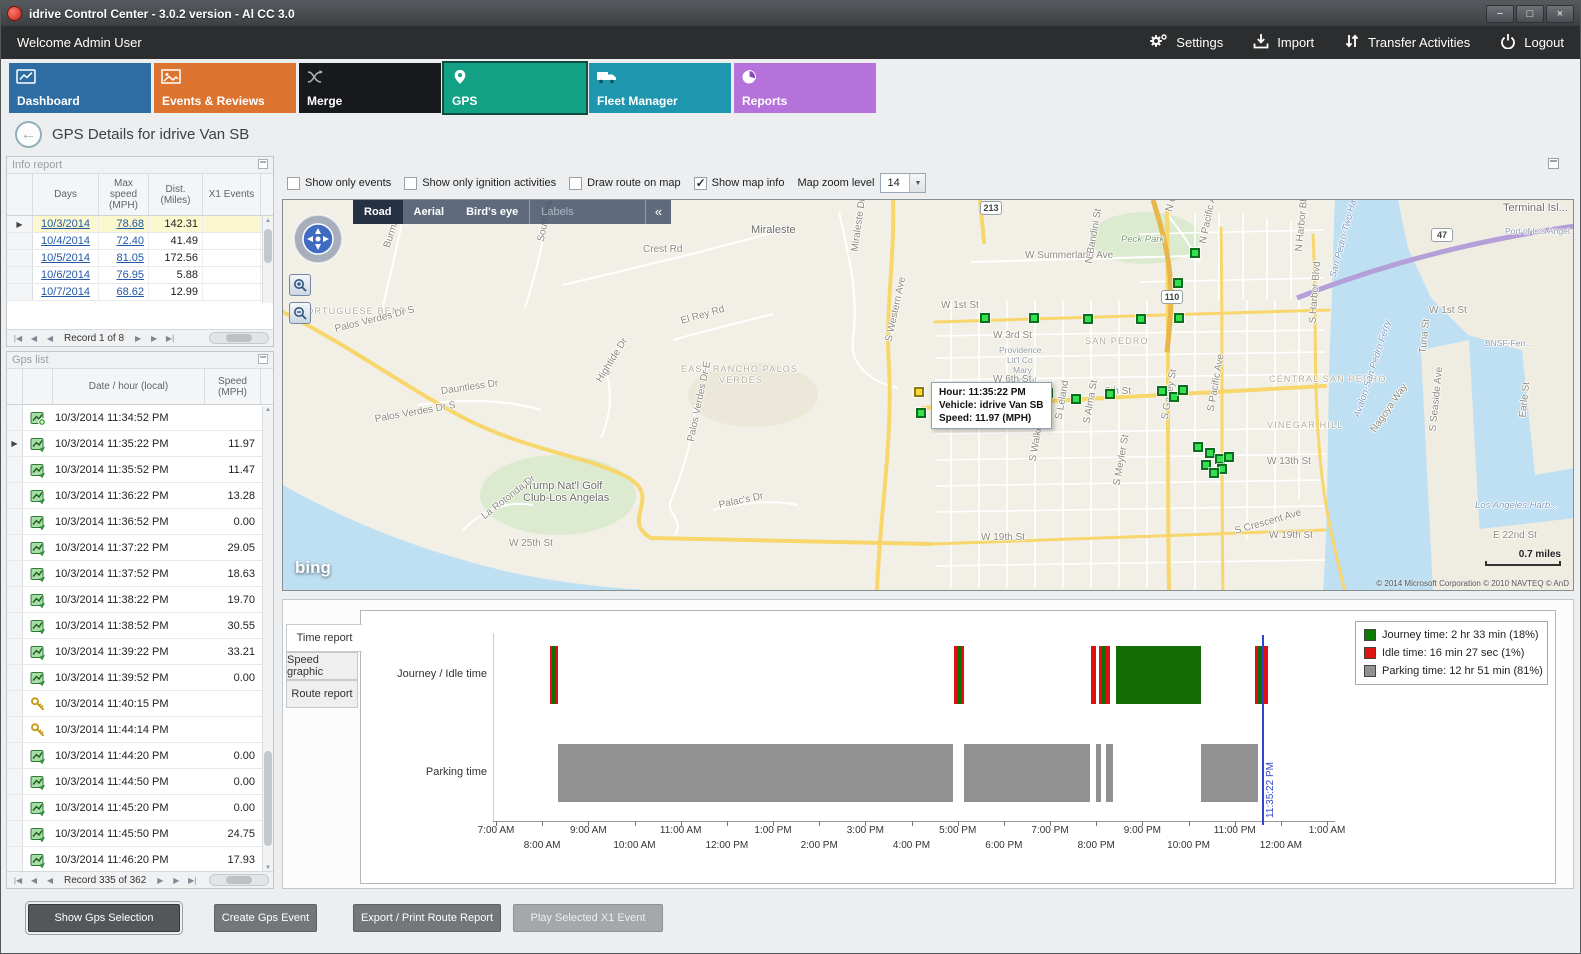  What do you see at coordinates (66, 258) in the screenshot?
I see `days-link: 10/5/2014` at bounding box center [66, 258].